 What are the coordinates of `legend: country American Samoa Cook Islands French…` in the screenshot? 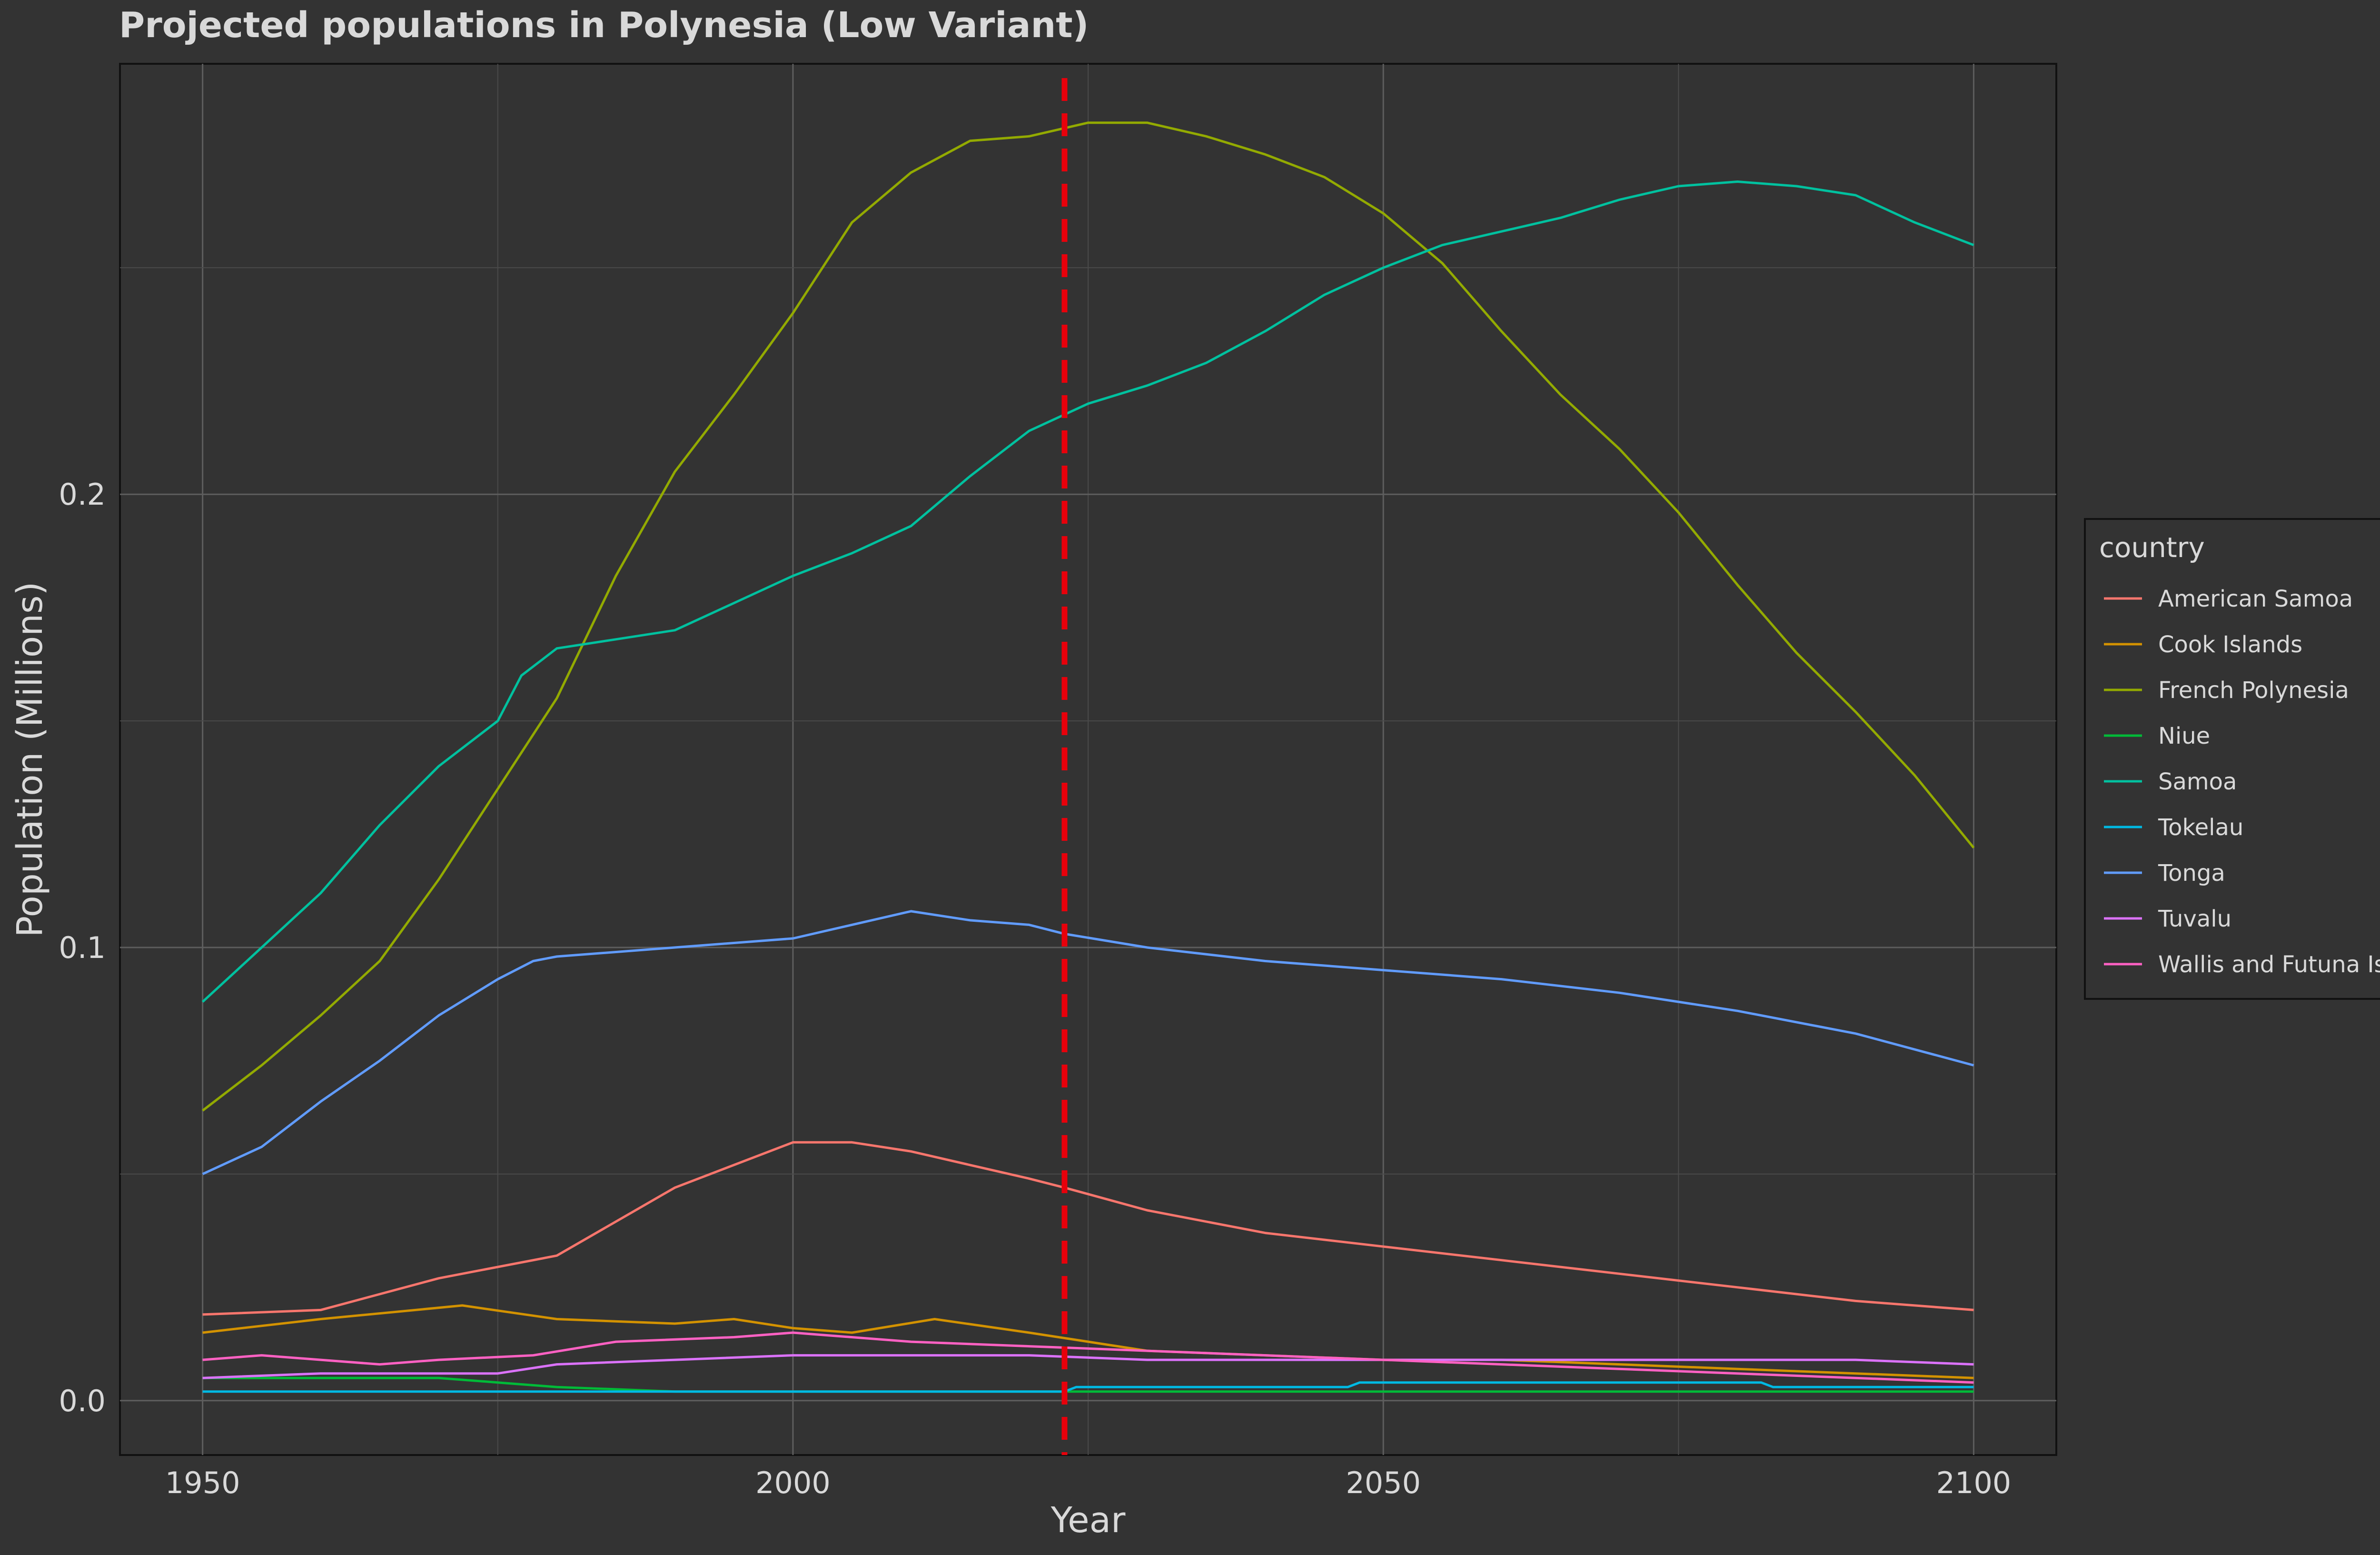 It's located at (2232, 759).